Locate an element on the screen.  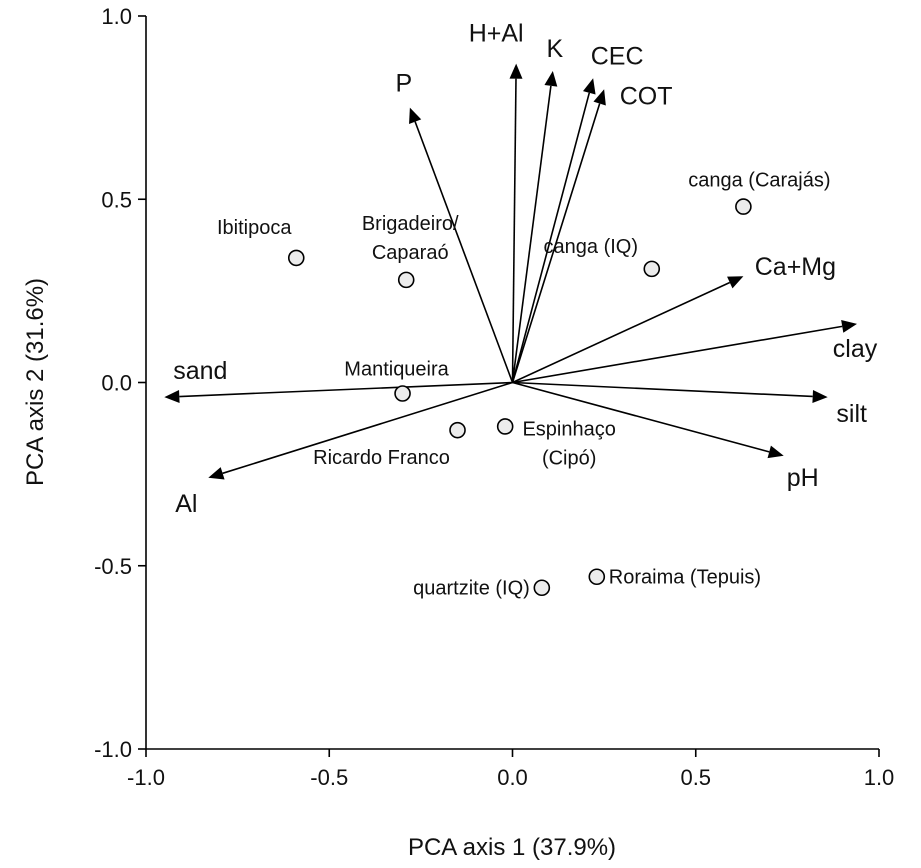
site-label: Ricardo Franco is located at coordinates (381, 458).